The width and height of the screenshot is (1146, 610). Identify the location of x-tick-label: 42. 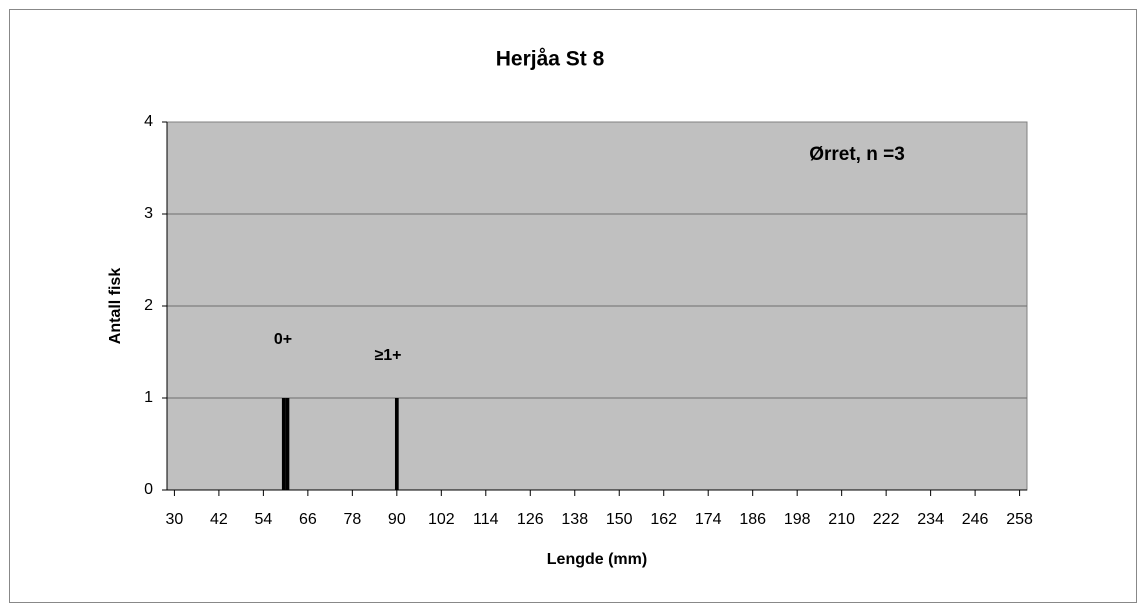
(219, 519).